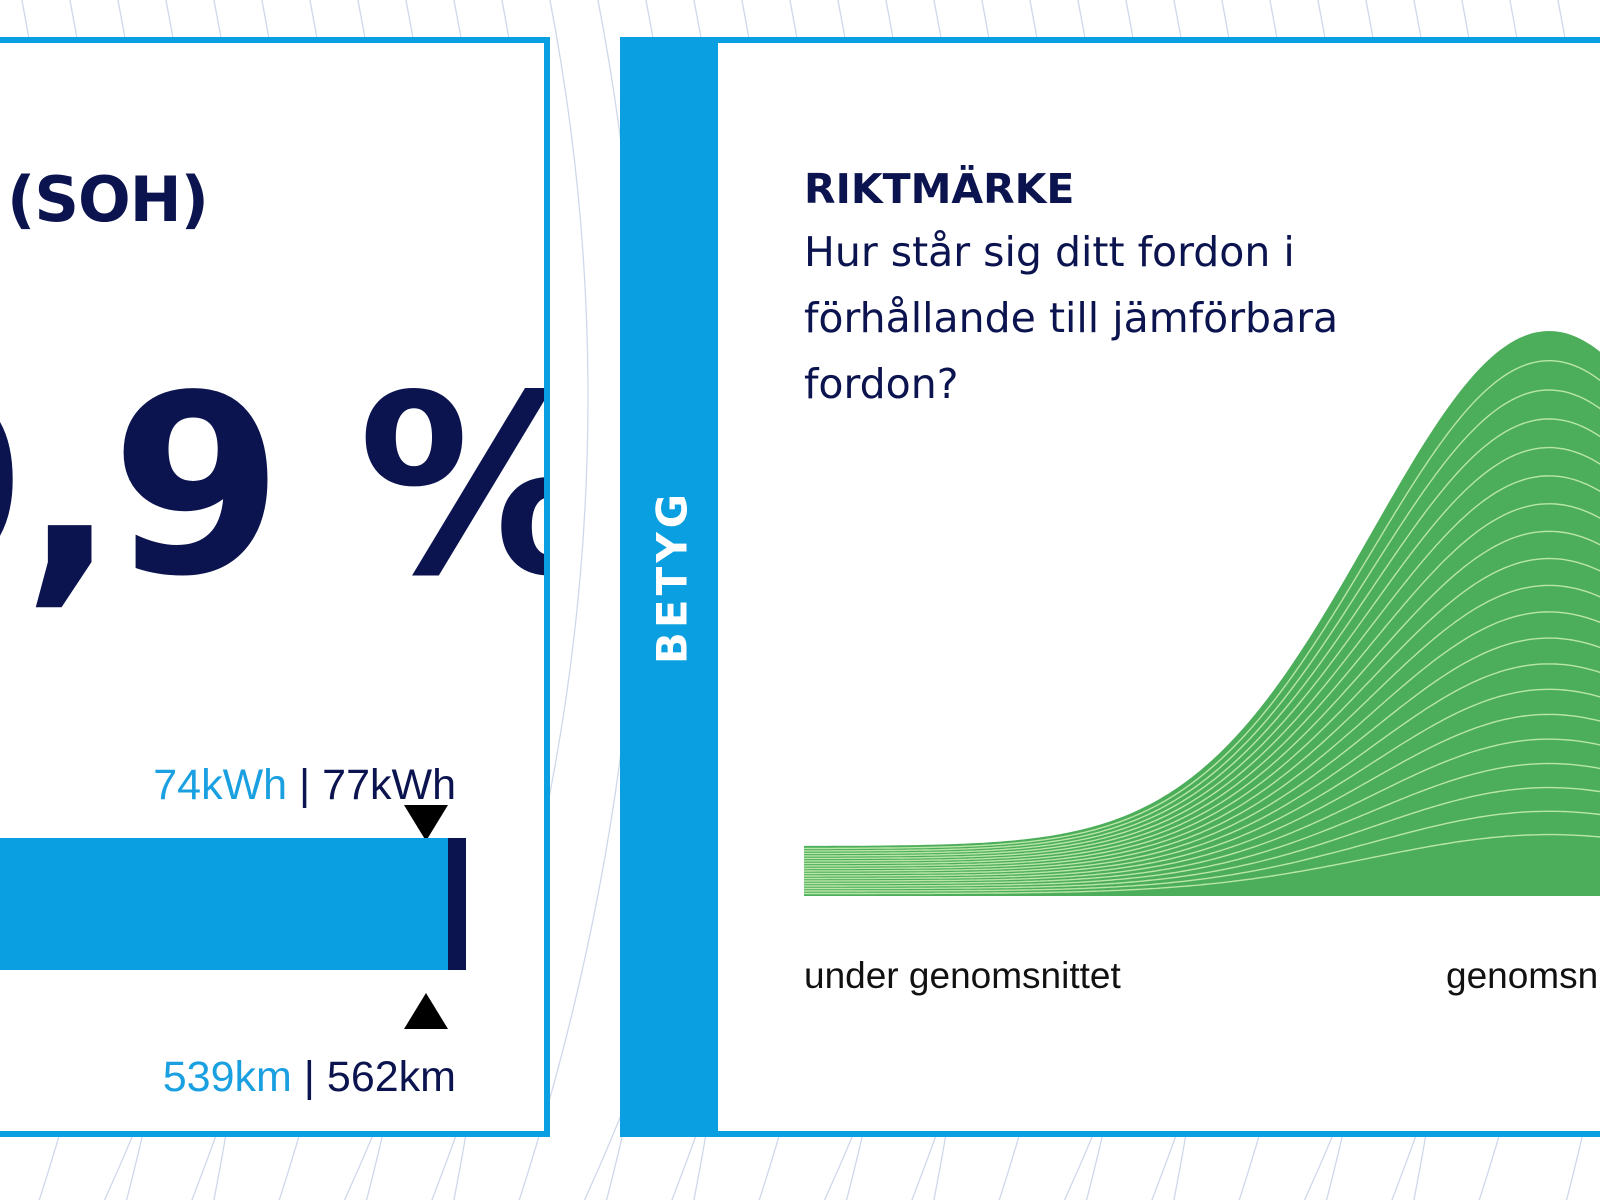 The width and height of the screenshot is (1600, 1200). What do you see at coordinates (962, 975) in the screenshot?
I see `label-below-average: under genomsnittet` at bounding box center [962, 975].